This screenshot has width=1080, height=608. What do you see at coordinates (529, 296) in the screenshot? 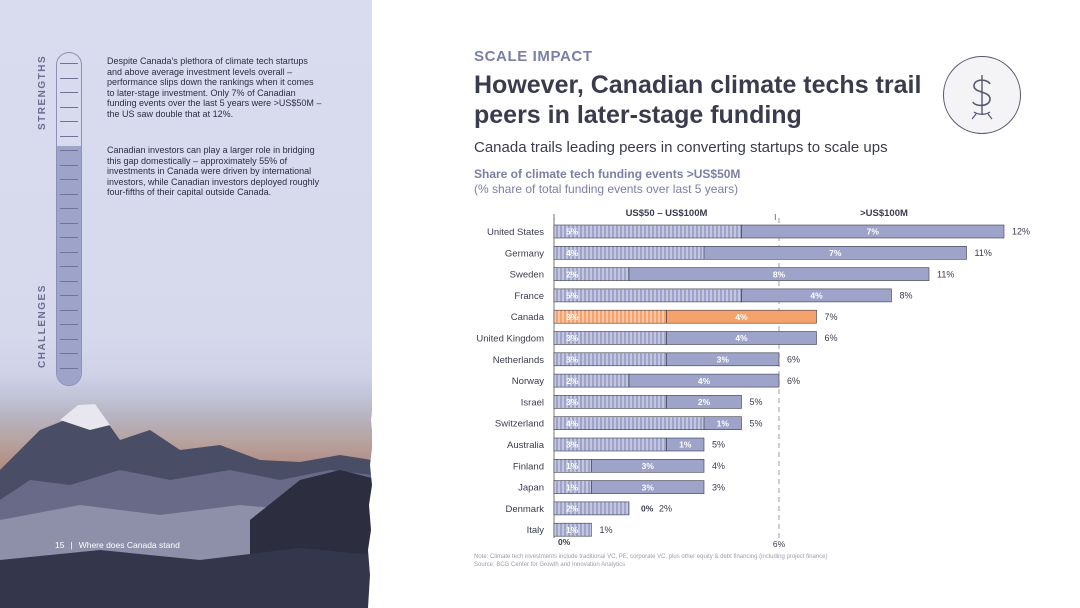
I see `category-label: France` at bounding box center [529, 296].